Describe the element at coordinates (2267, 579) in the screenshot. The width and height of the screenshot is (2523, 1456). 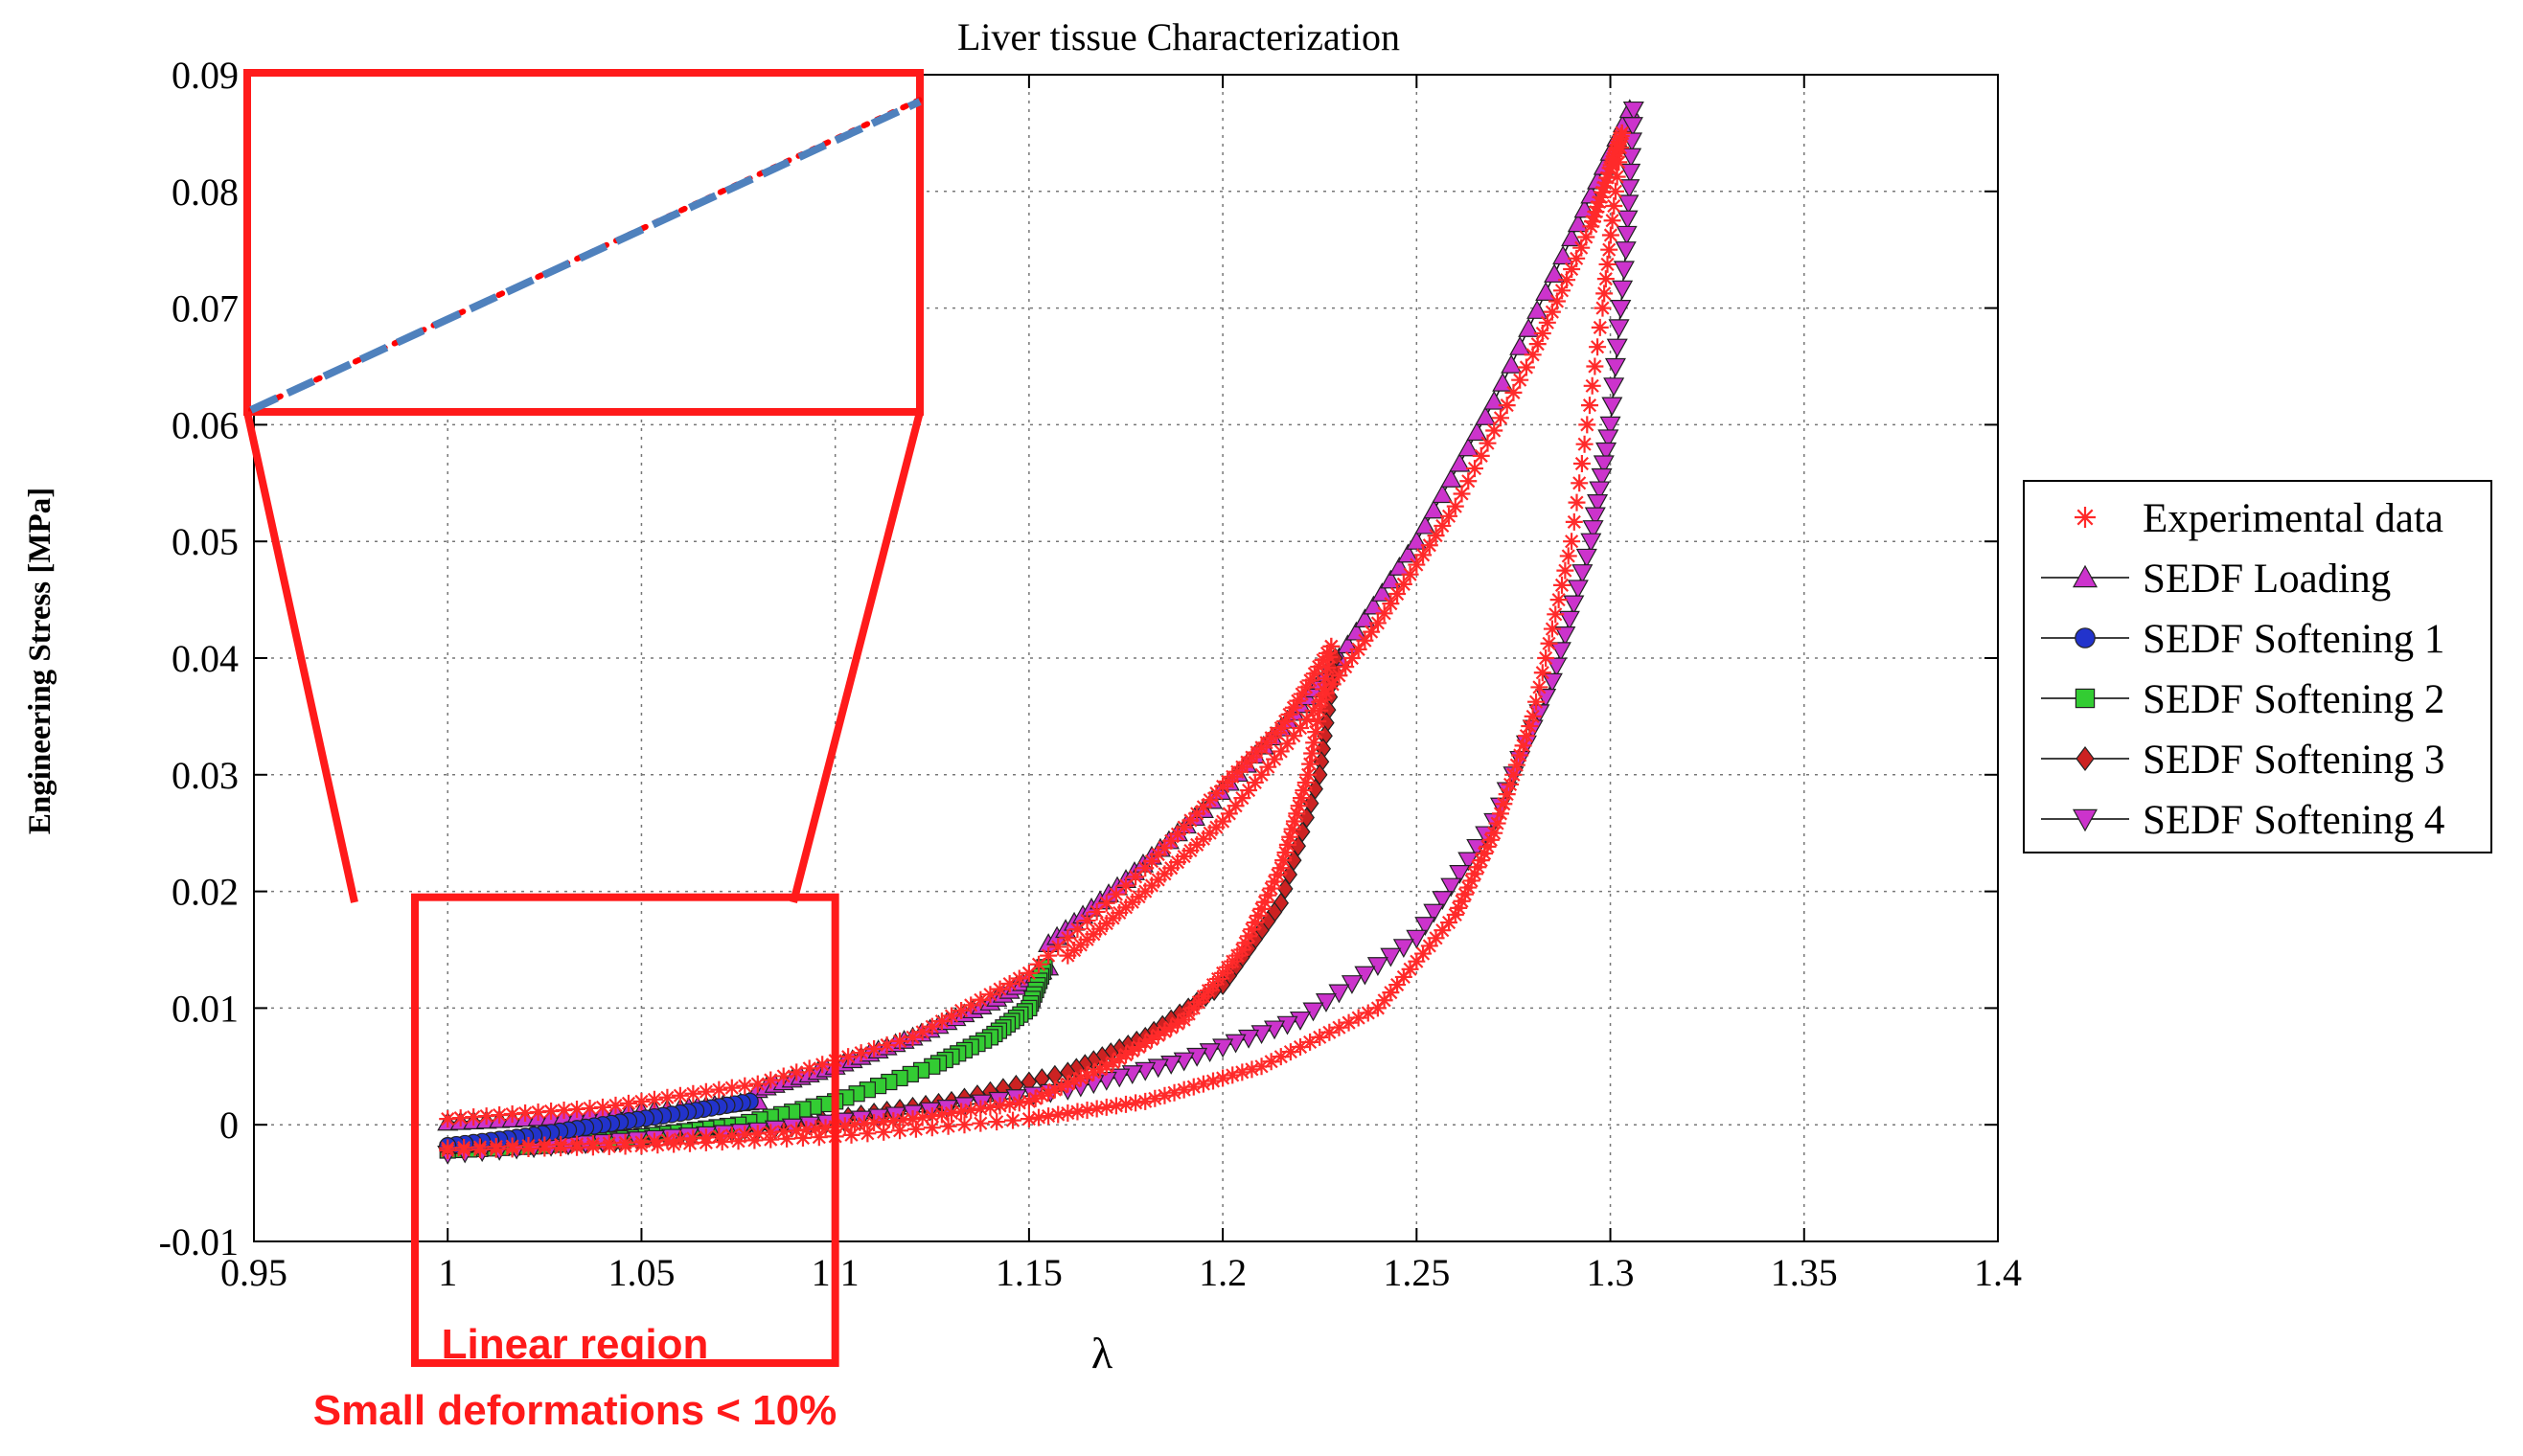
I see `legend-label: SEDF Loading` at that location.